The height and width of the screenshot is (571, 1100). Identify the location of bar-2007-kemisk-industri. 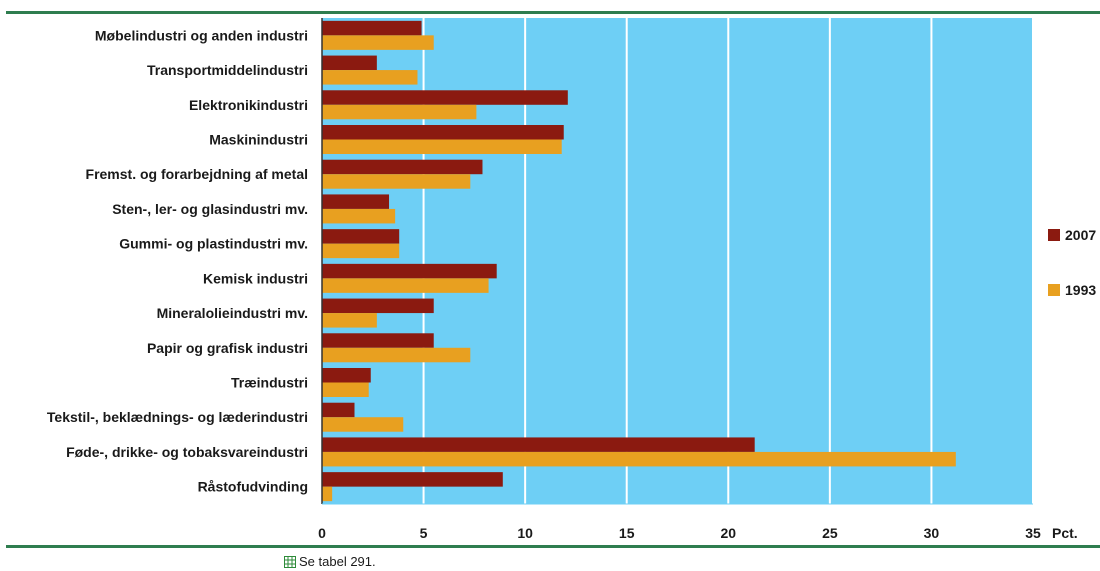
(409, 271).